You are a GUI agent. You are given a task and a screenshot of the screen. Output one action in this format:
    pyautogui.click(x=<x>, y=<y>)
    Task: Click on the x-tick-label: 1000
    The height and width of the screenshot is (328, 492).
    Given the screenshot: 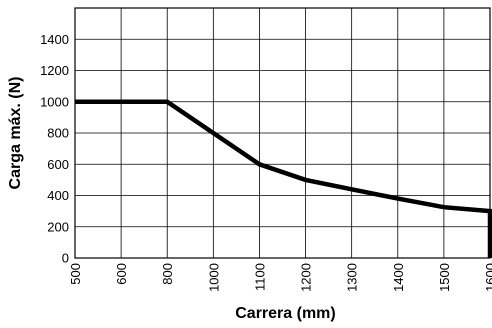 What is the action you would take?
    pyautogui.click(x=213, y=277)
    